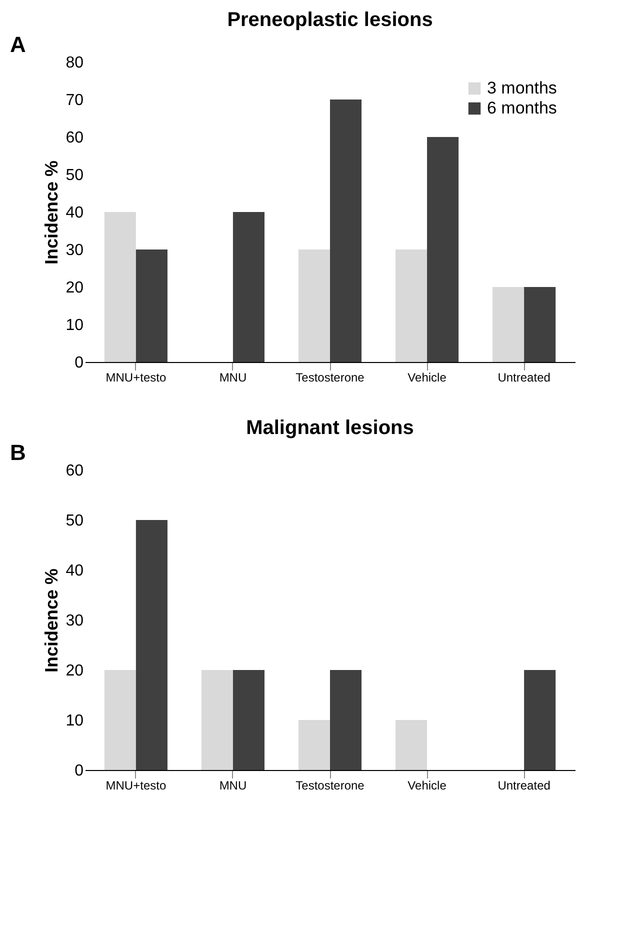  I want to click on legend-label: 3 months, so click(522, 88).